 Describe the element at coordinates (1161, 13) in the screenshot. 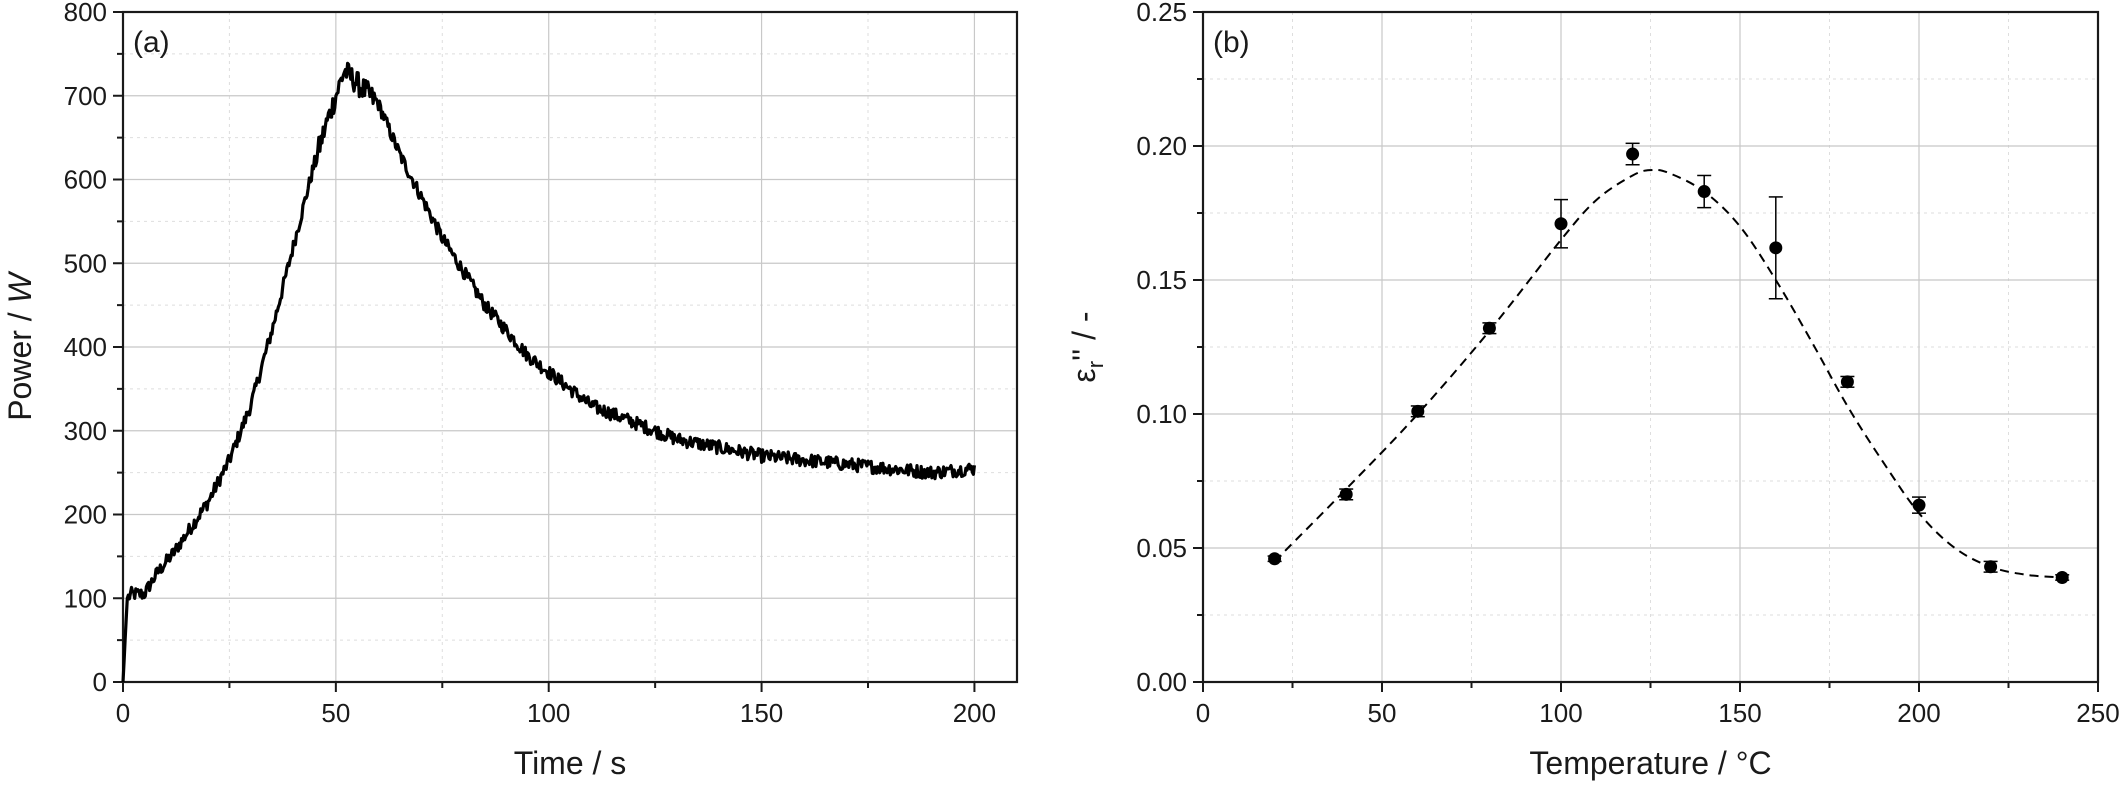

I see `y-tick-label: 0.25` at that location.